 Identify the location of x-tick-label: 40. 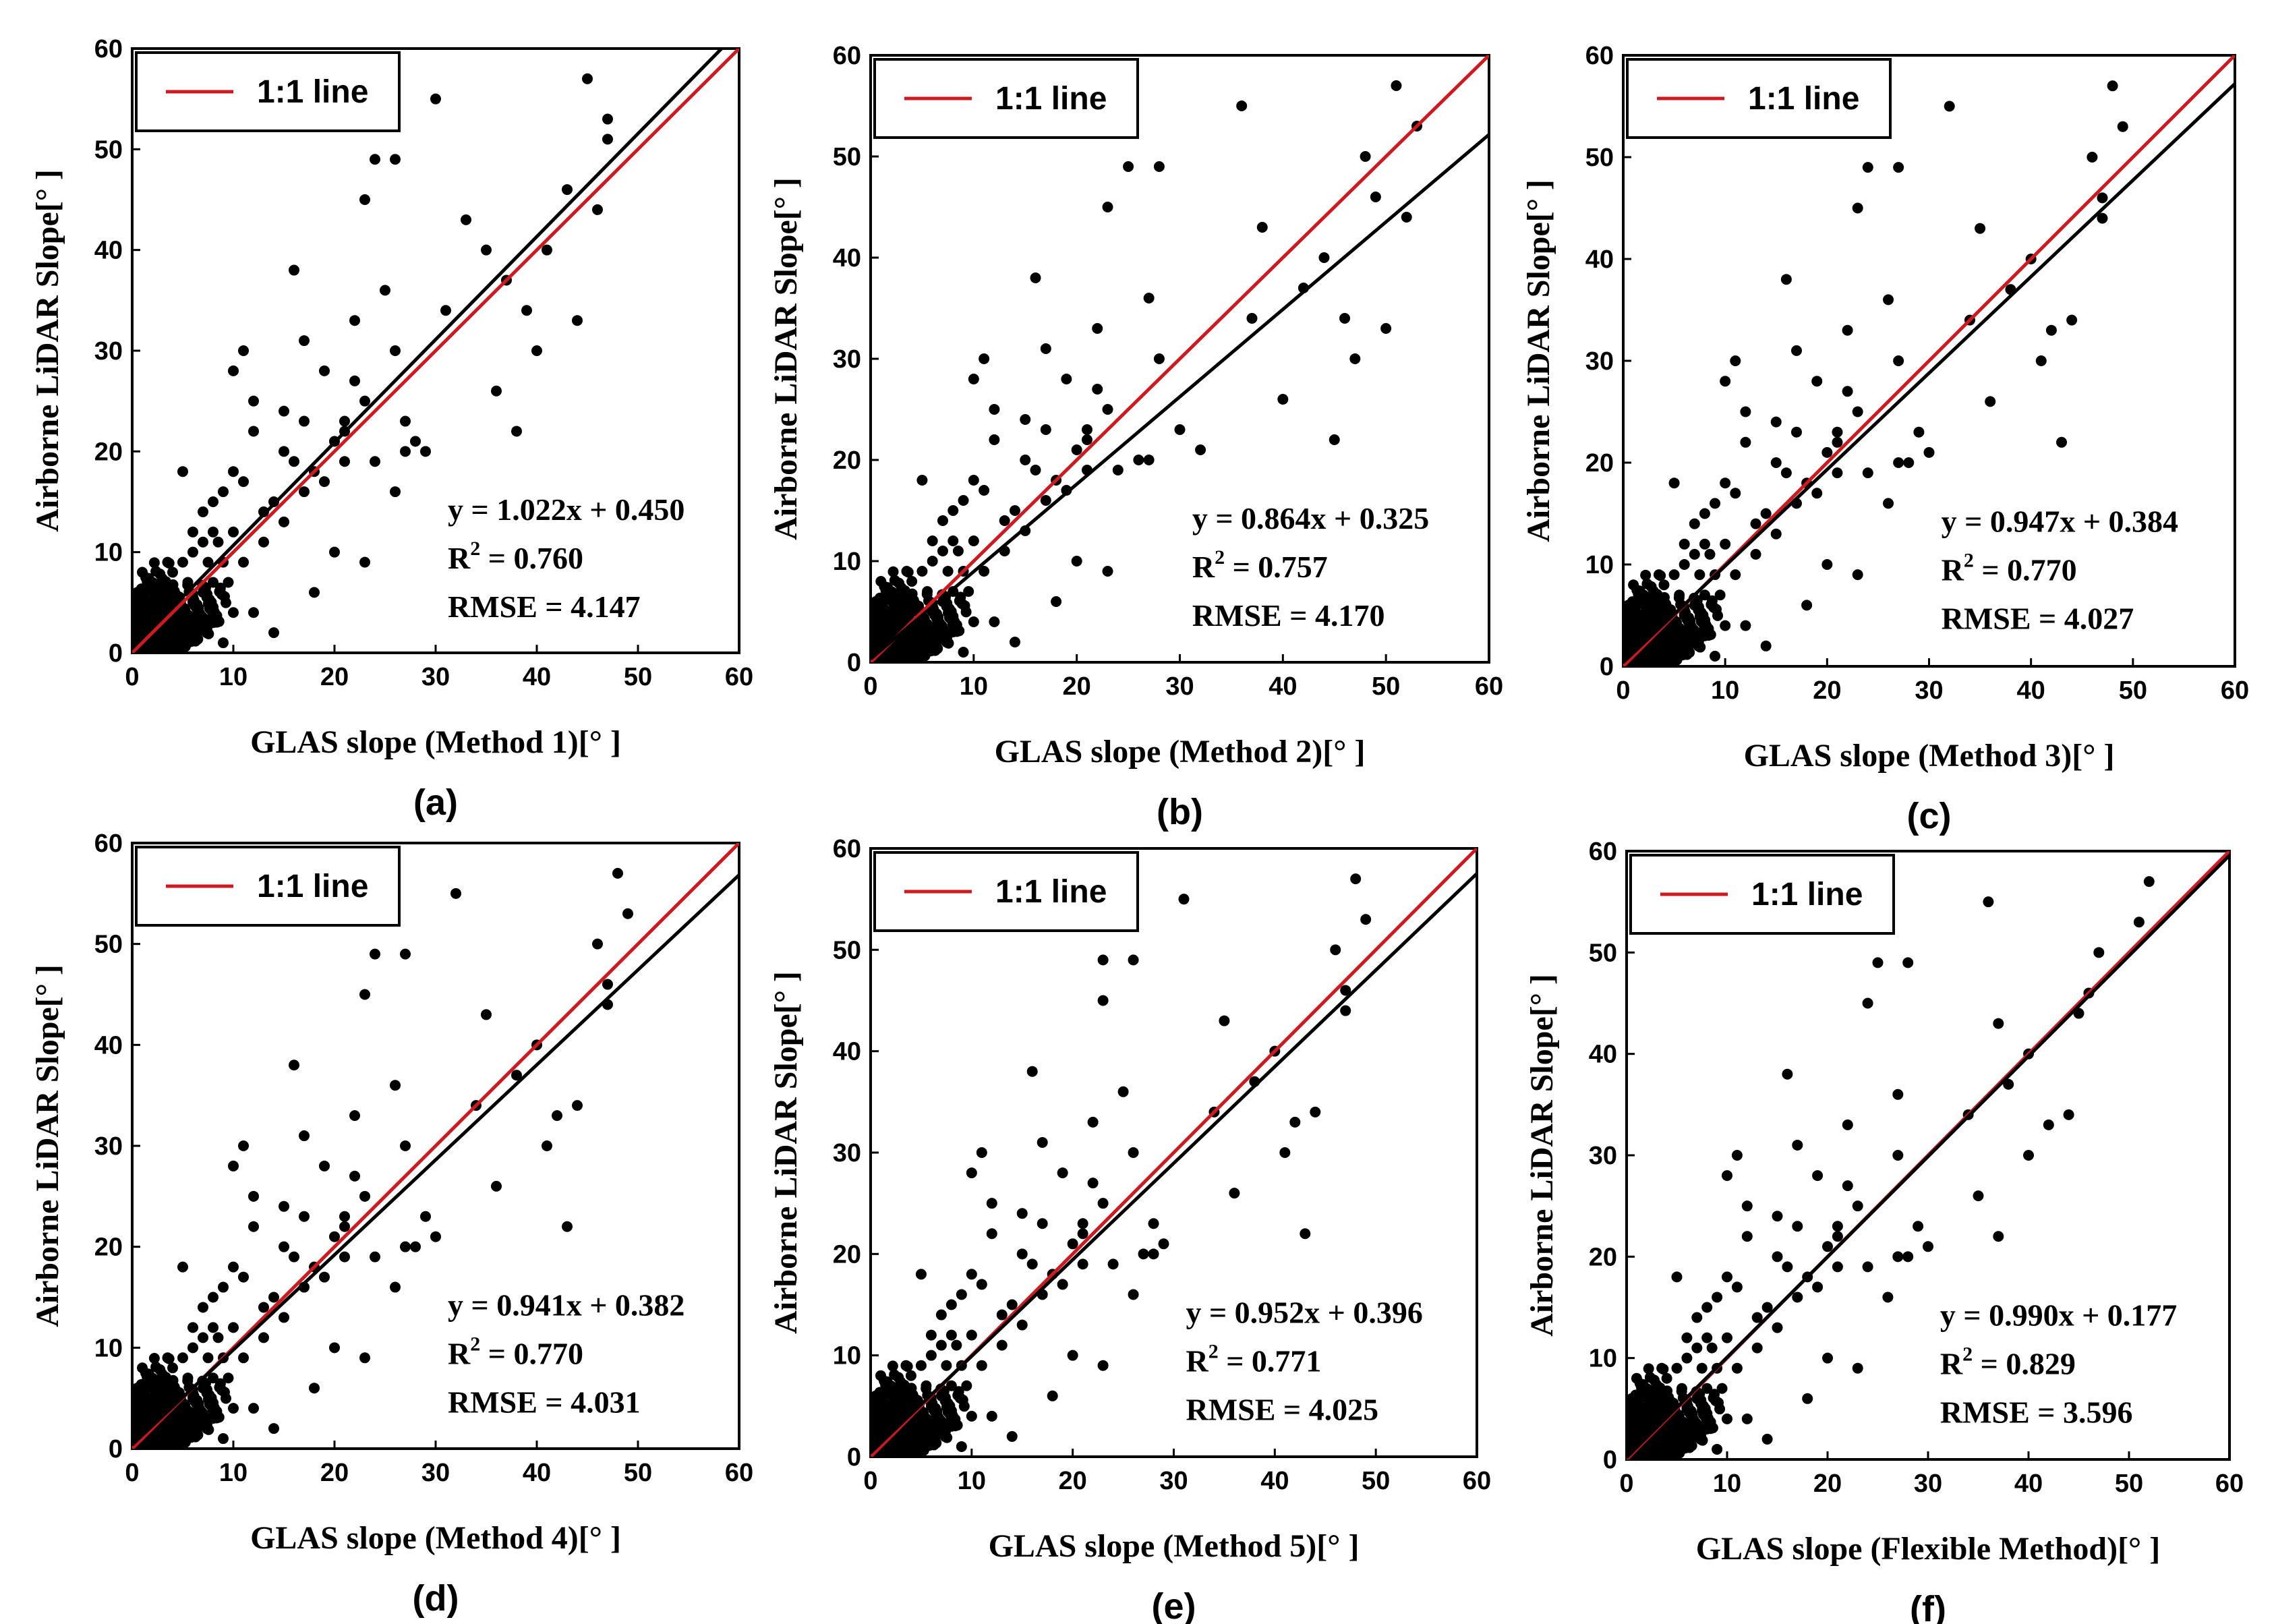
(537, 677).